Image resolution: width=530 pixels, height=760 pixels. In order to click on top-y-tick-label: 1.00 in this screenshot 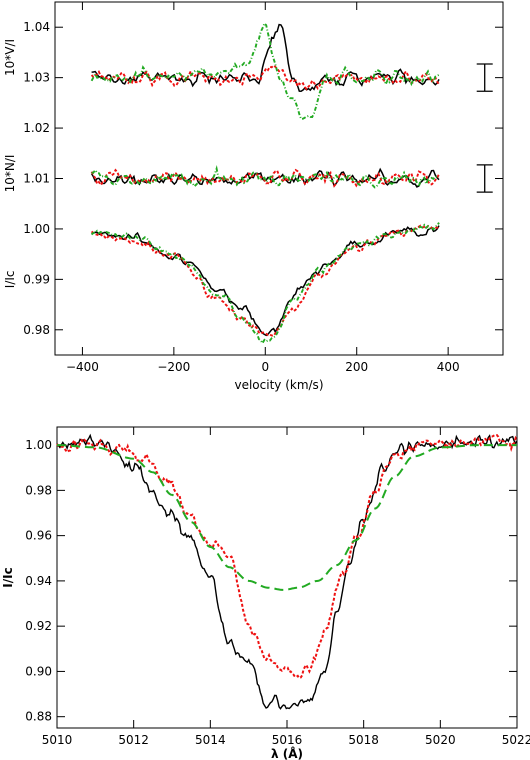, I will do `click(36, 229)`.